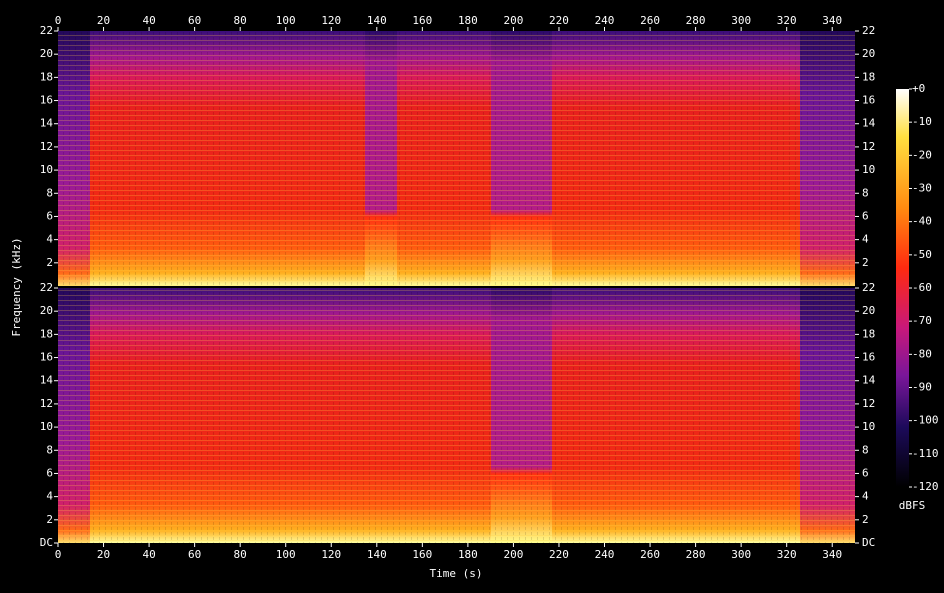 The width and height of the screenshot is (944, 593). I want to click on colorbar-tick-label: -40, so click(922, 221).